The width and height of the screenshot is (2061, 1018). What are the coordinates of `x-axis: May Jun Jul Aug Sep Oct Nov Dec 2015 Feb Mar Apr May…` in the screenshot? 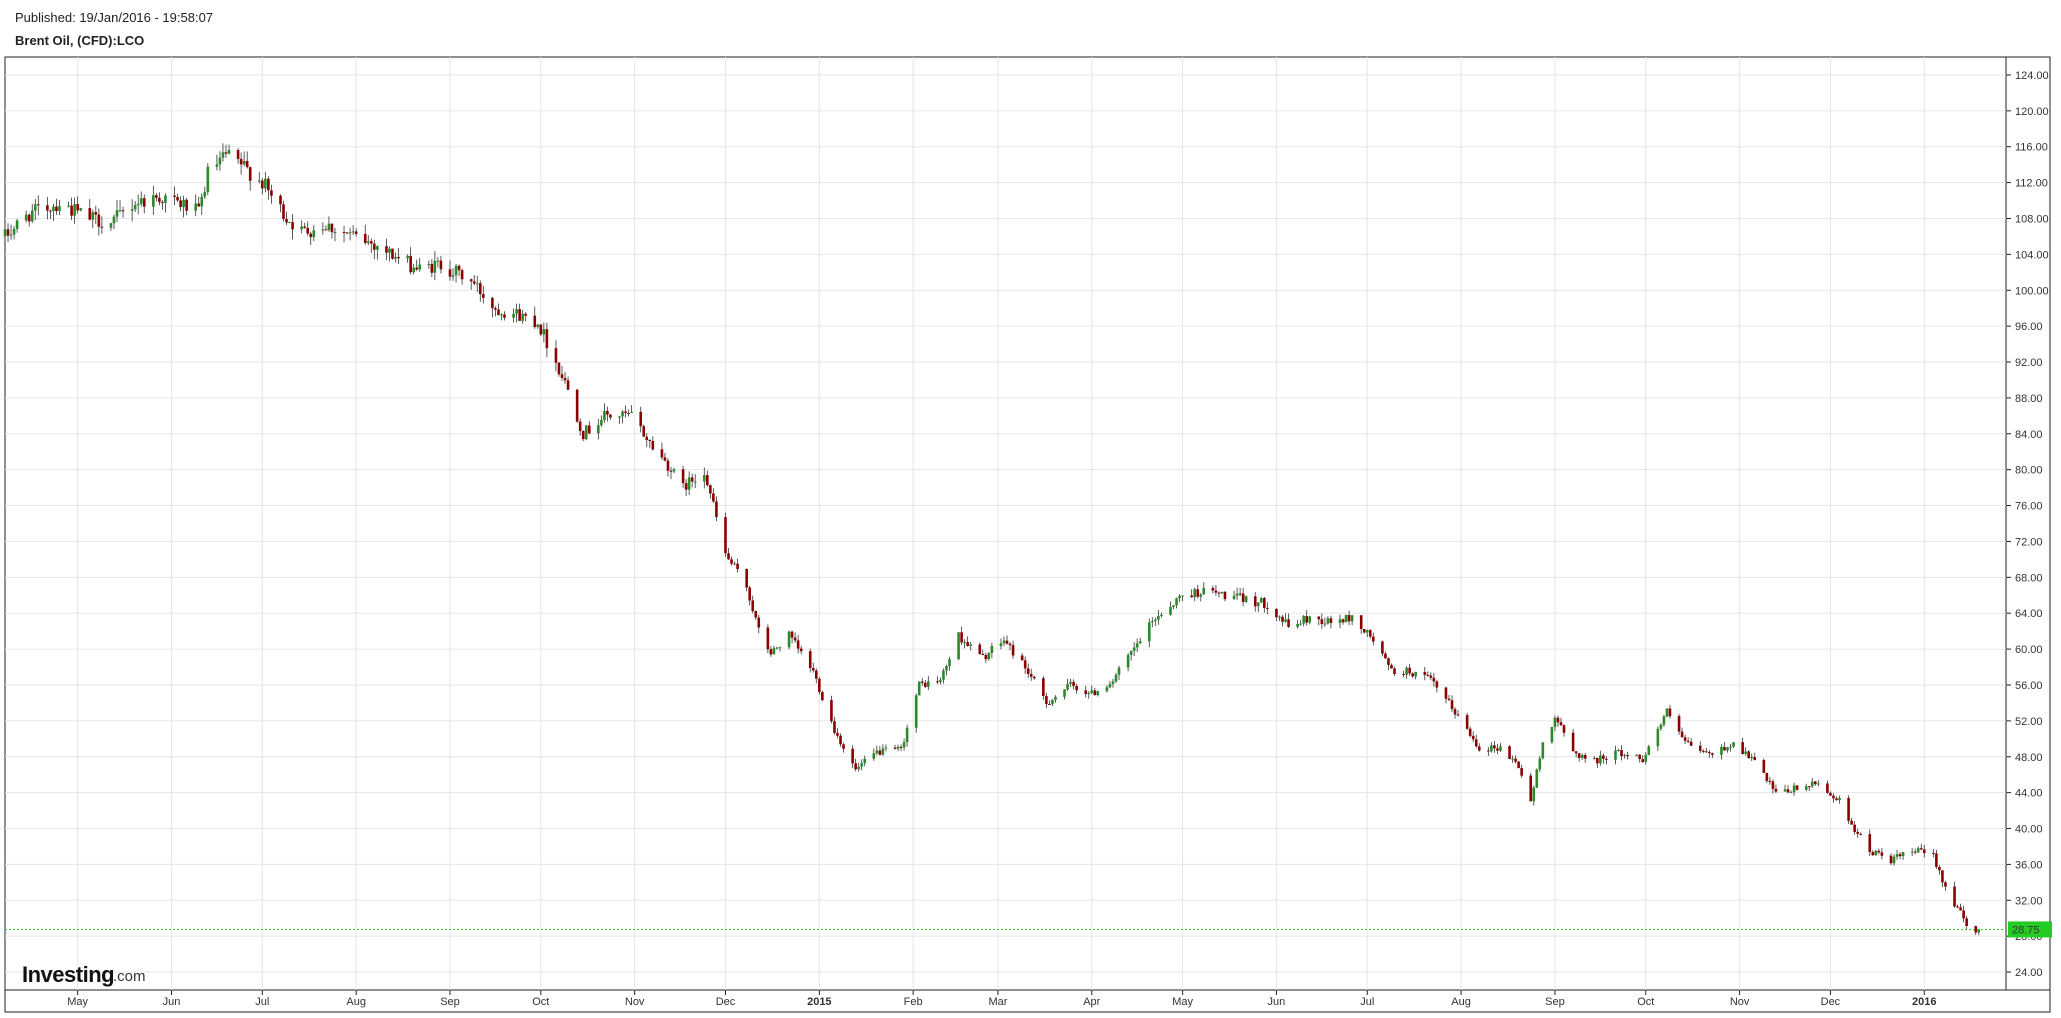 It's located at (1002, 999).